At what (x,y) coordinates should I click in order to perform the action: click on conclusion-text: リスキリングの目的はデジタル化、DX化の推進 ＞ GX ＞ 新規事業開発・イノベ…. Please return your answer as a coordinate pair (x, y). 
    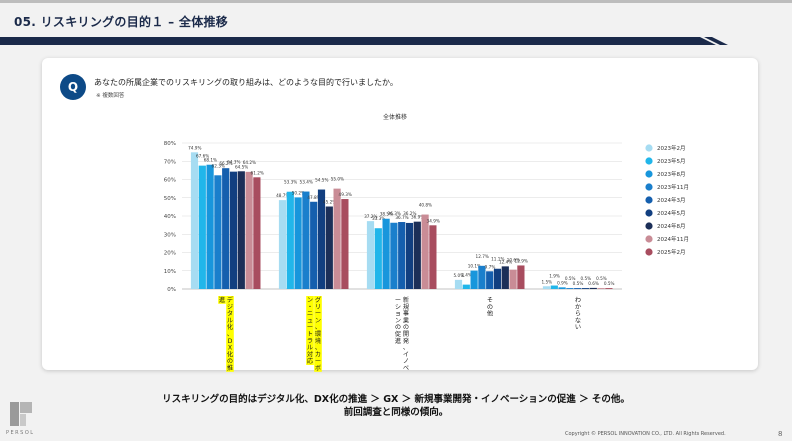
    Looking at the image, I should click on (396, 406).